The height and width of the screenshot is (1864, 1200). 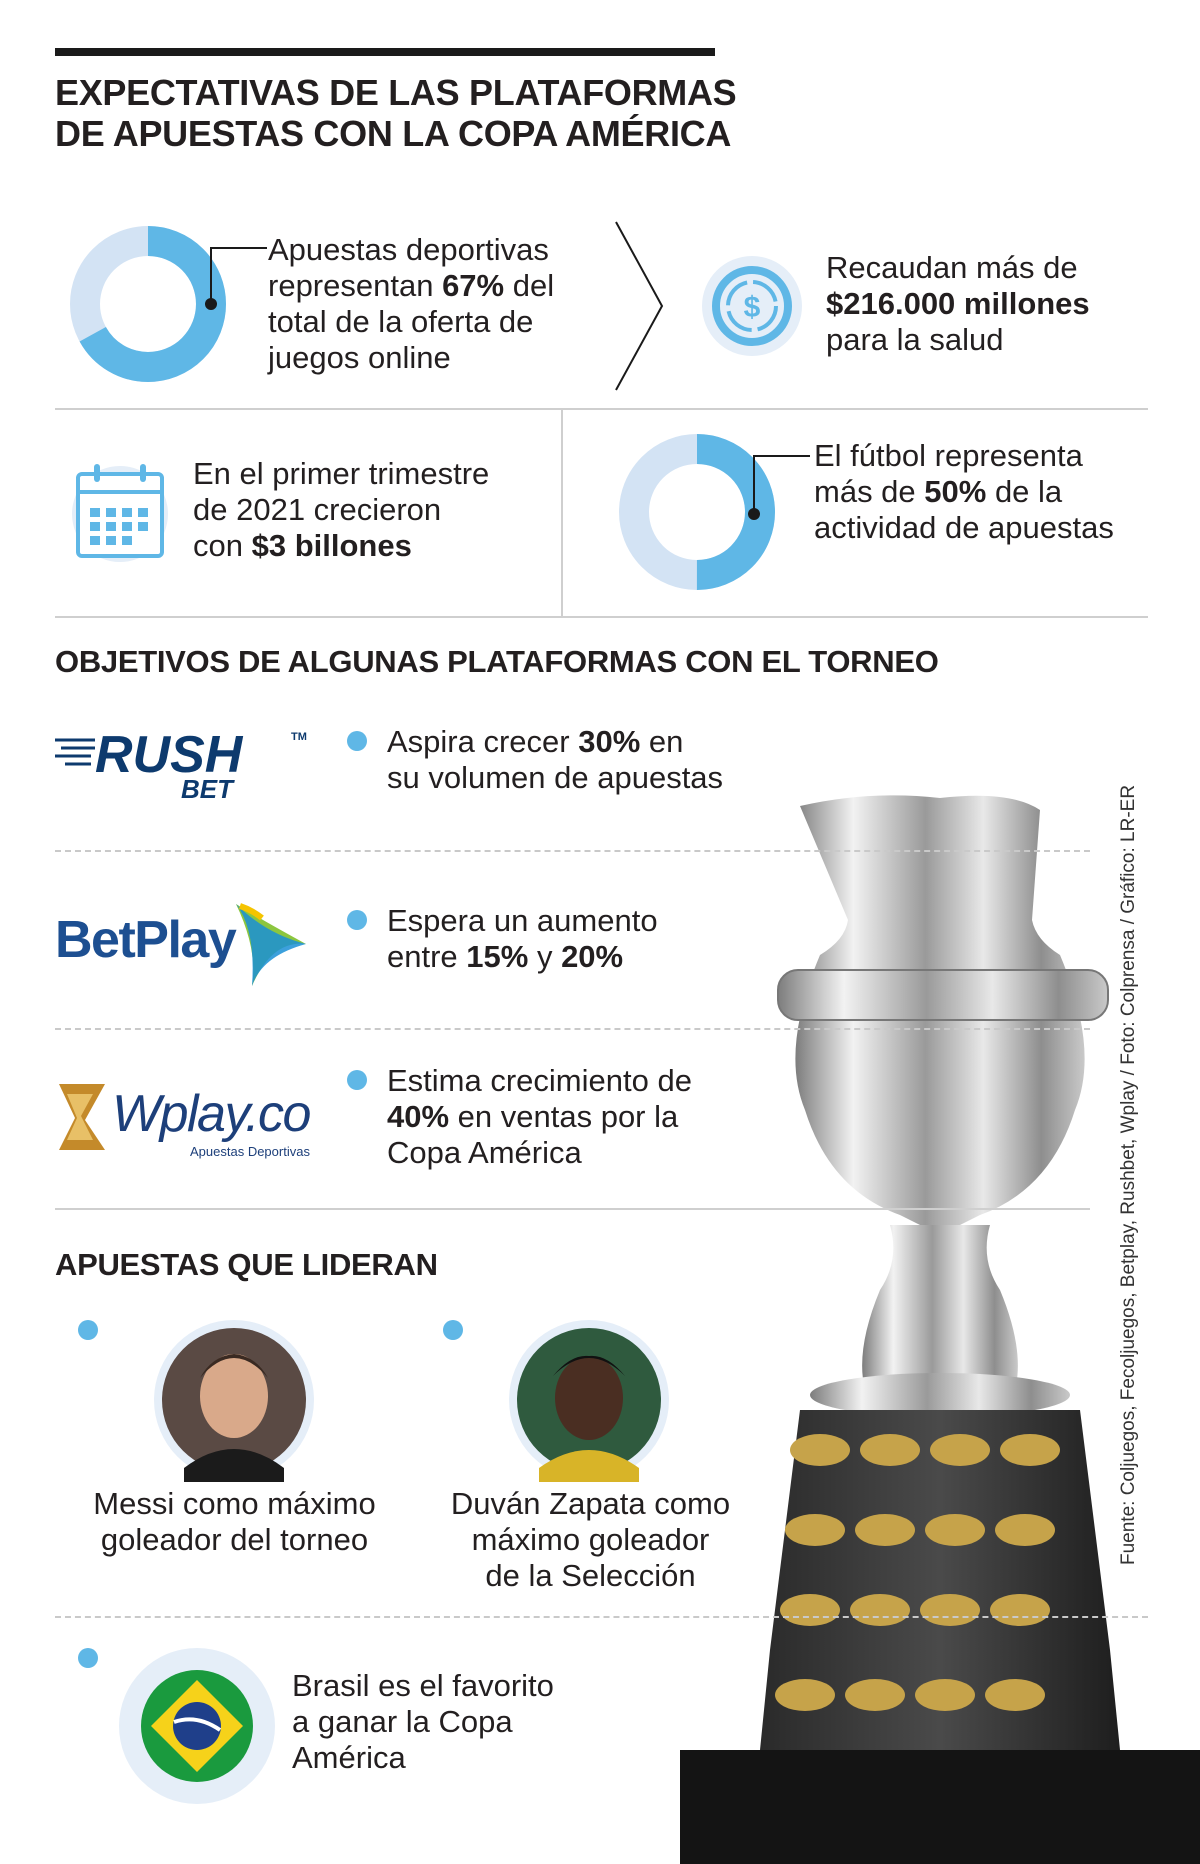 What do you see at coordinates (234, 1401) in the screenshot?
I see `messi-photo-avatar` at bounding box center [234, 1401].